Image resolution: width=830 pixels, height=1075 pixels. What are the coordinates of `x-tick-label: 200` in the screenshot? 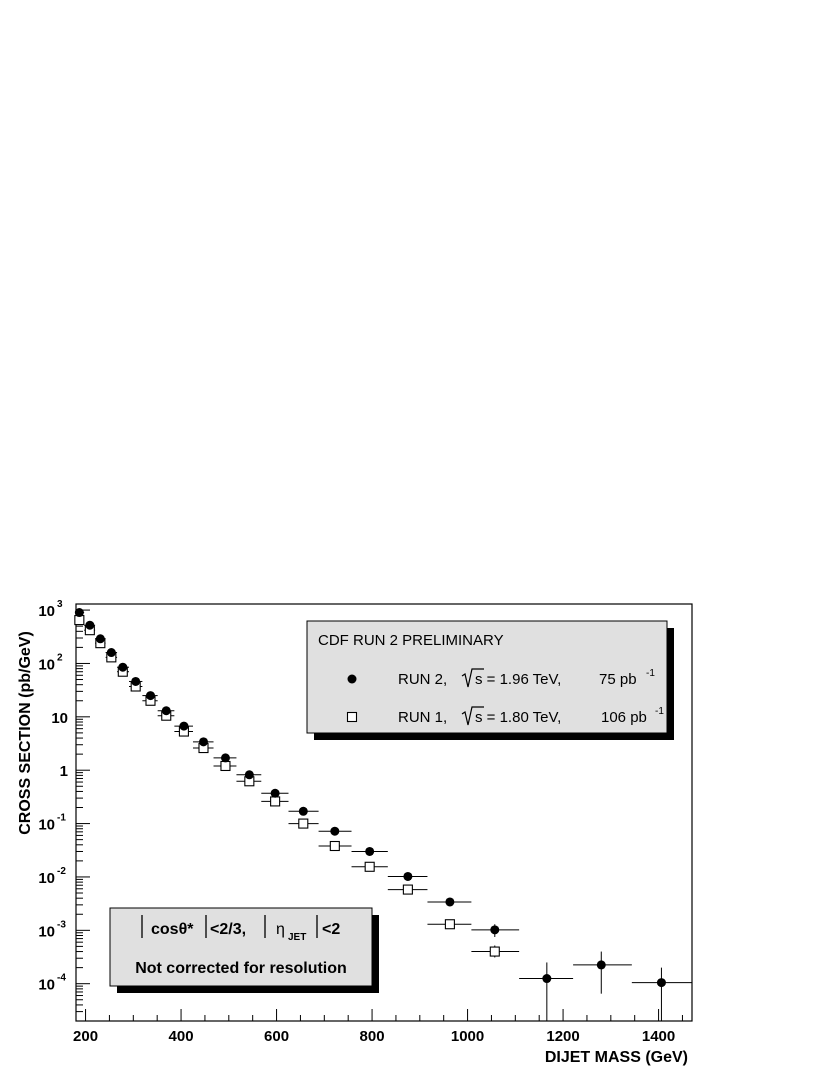 It's located at (85, 1036).